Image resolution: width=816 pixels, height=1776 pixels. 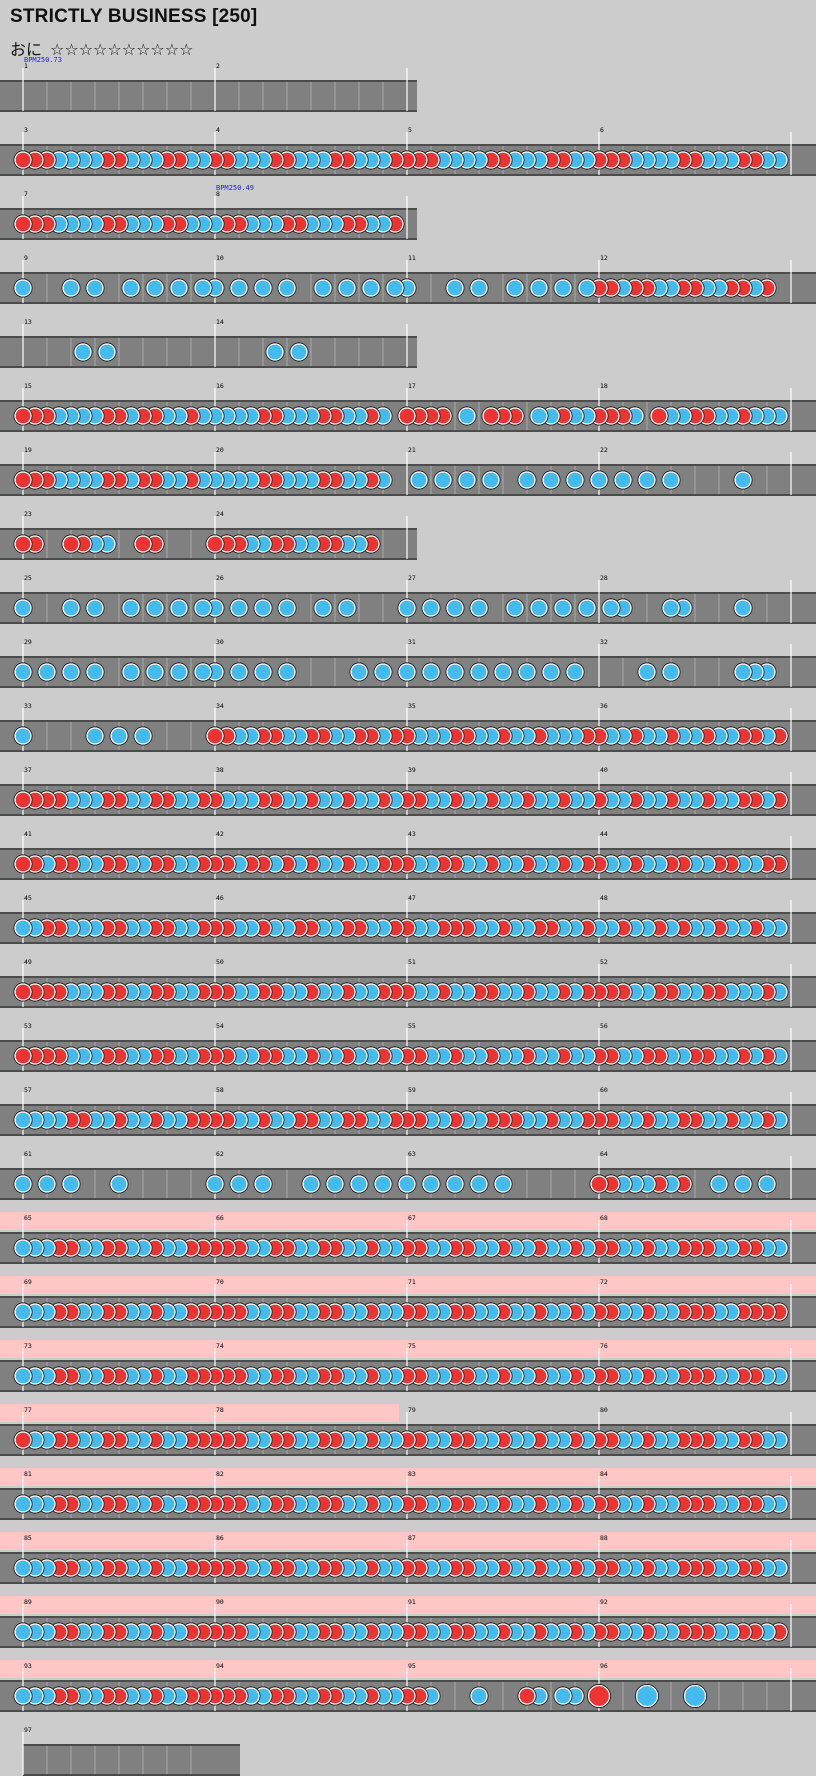 I want to click on measure-number: 91, so click(x=412, y=1602).